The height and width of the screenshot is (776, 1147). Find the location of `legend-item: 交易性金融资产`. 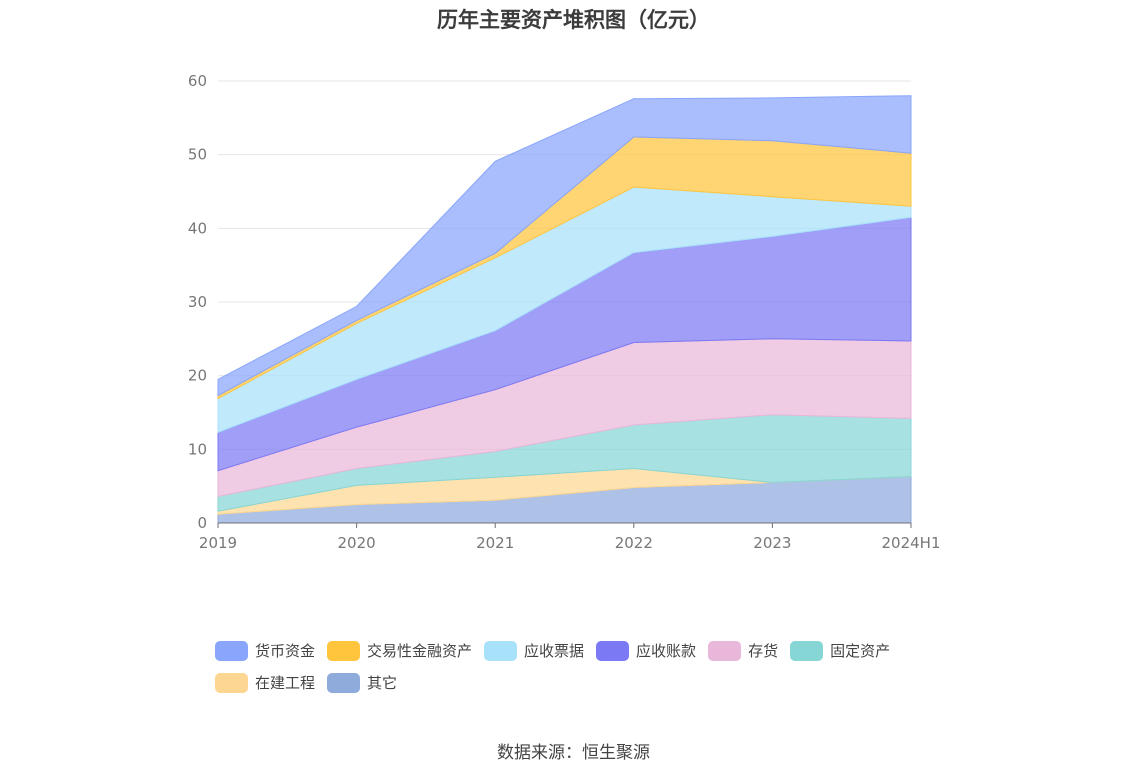

legend-item: 交易性金融资产 is located at coordinates (399, 650).